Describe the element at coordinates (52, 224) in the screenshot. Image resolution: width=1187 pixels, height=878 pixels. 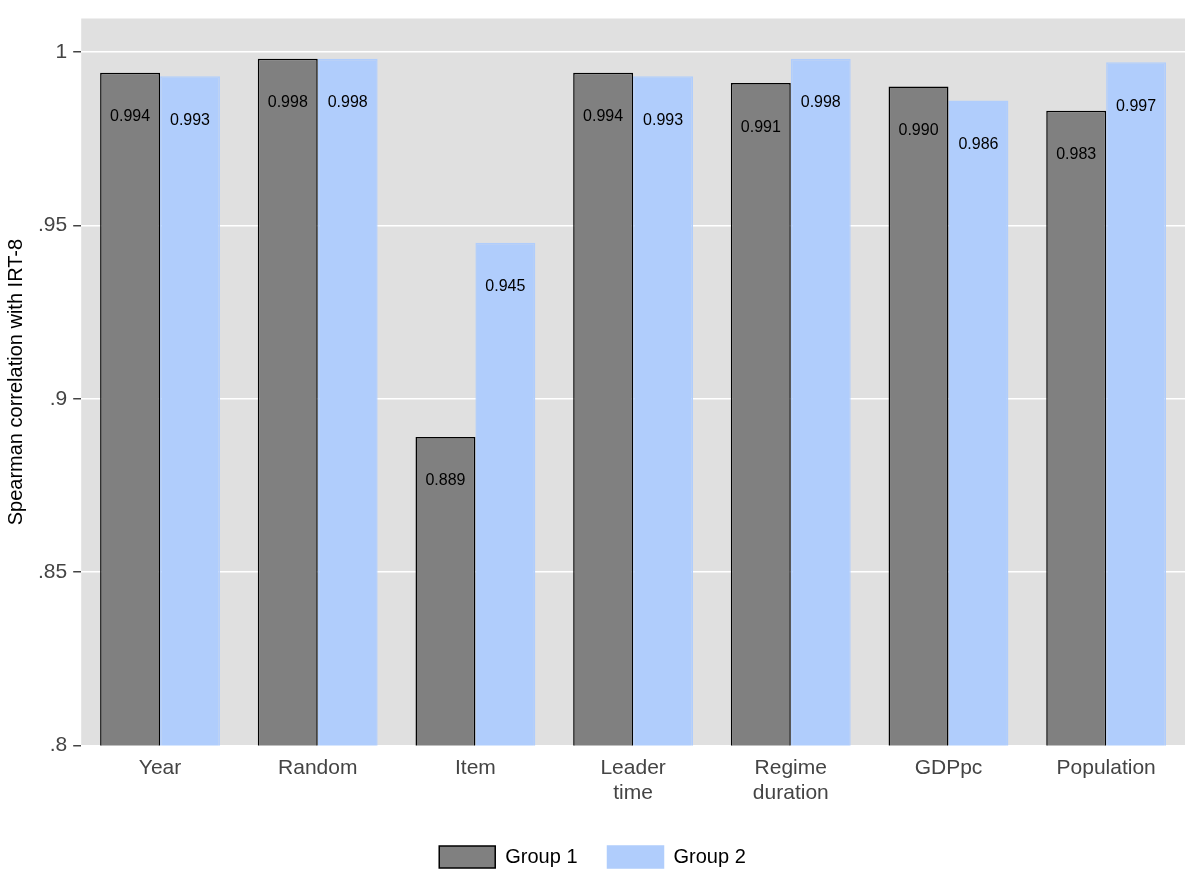
I see `y-tick-label: .95` at that location.